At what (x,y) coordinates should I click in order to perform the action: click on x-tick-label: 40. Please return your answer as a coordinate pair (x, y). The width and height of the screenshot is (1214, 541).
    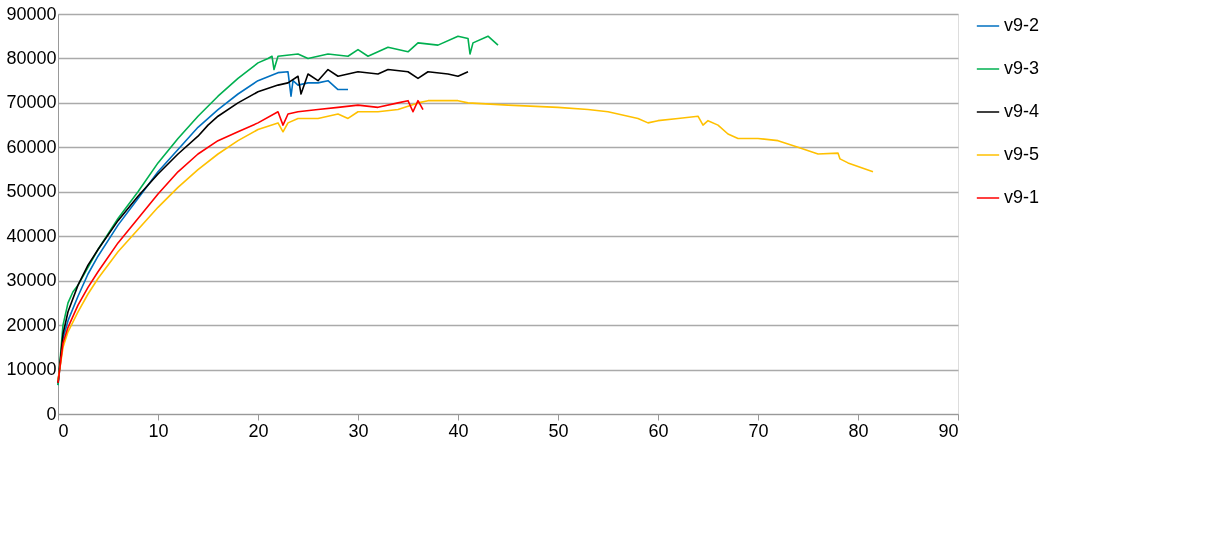
    Looking at the image, I should click on (458, 430).